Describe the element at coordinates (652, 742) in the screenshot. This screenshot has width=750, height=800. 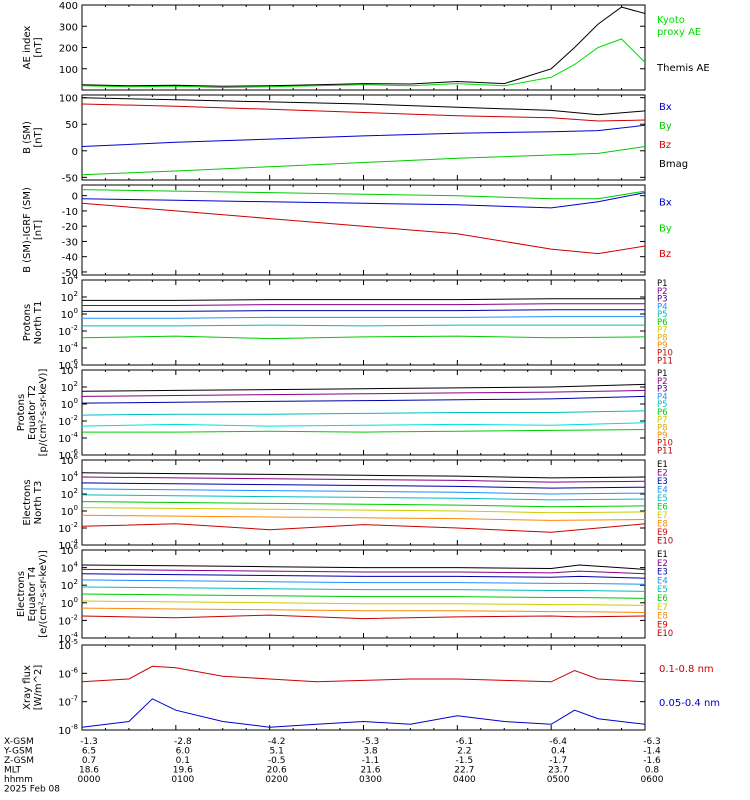
I see `footer-value: -6.3` at that location.